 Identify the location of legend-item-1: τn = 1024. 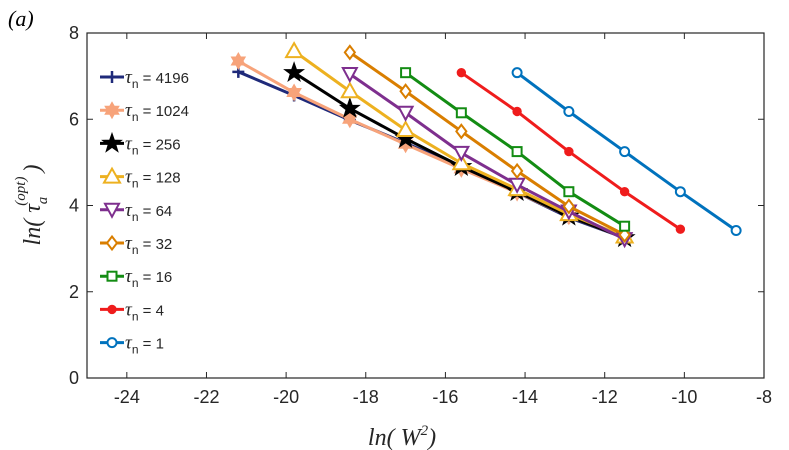
(144, 112).